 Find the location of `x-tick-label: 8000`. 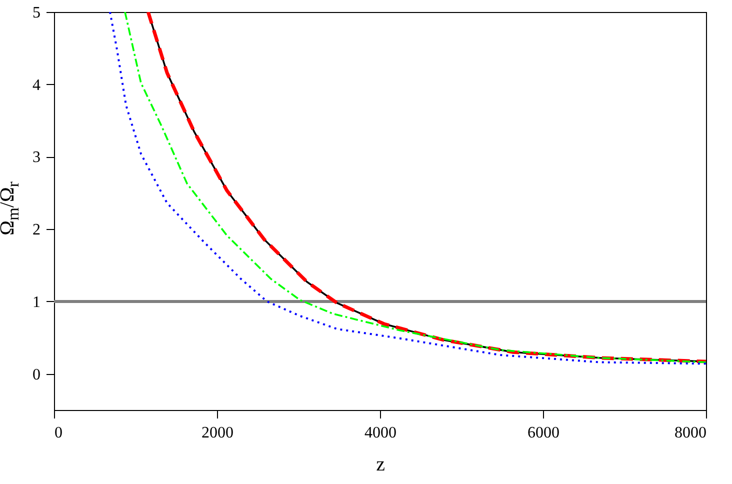

x-tick-label: 8000 is located at coordinates (690, 433).